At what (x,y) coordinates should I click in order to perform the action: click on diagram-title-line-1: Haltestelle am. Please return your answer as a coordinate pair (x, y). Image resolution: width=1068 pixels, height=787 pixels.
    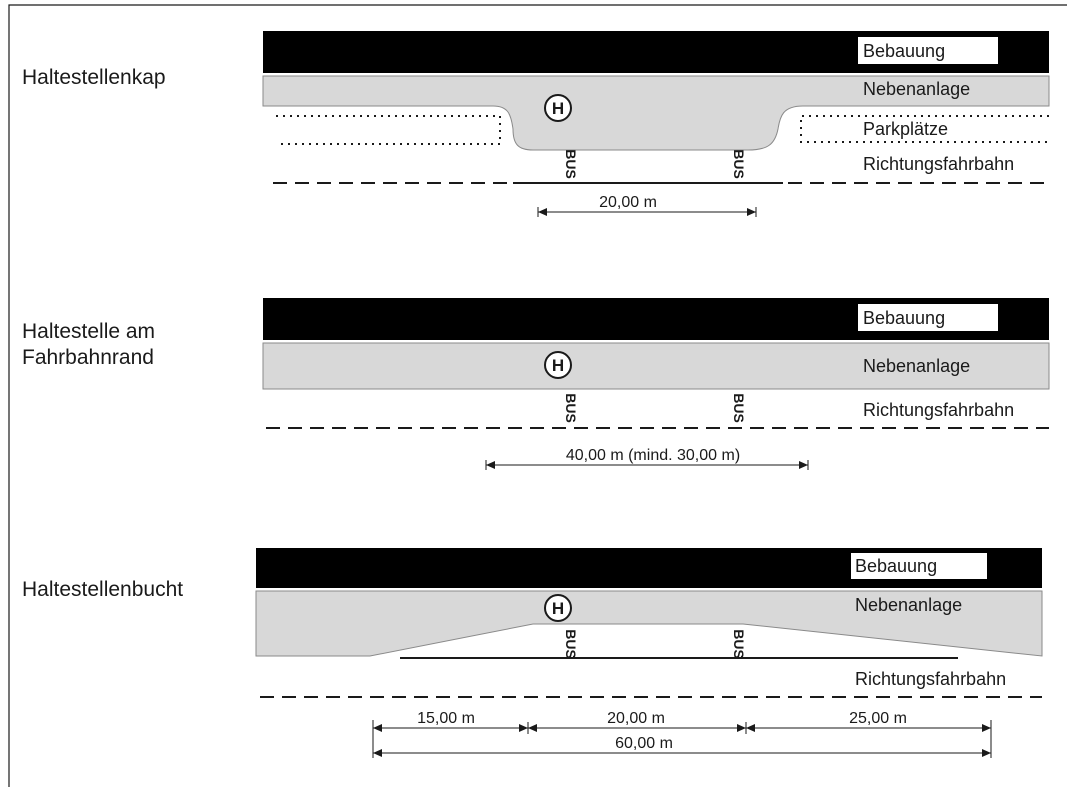
    Looking at the image, I should click on (88, 331).